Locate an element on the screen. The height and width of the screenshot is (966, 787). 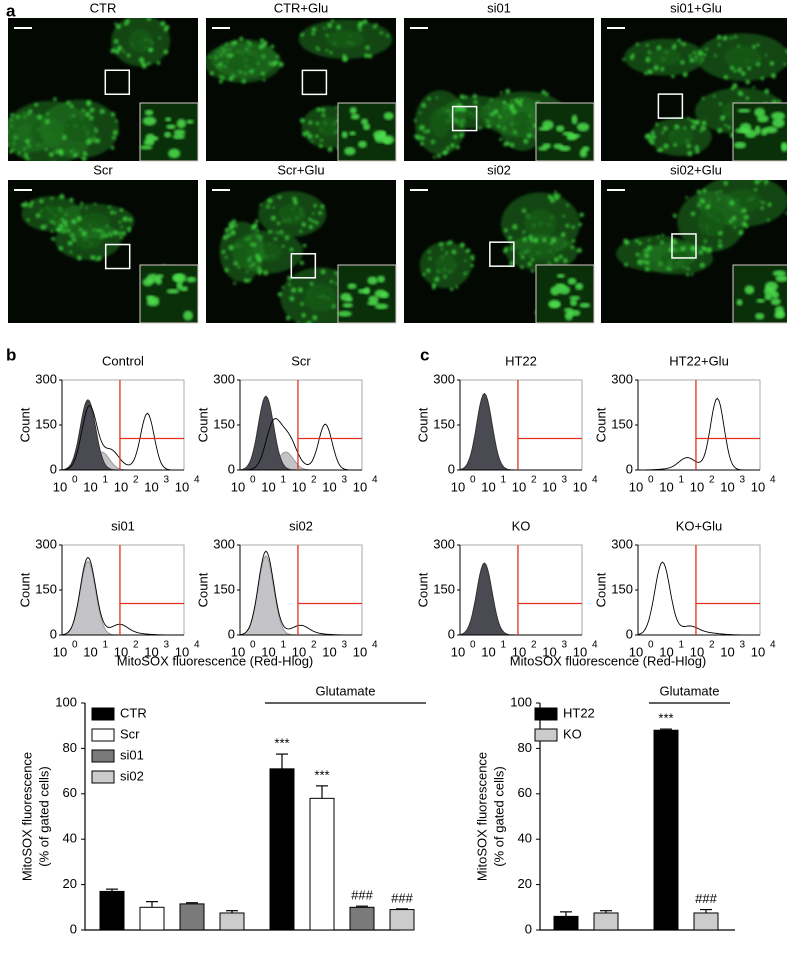
panel-label: a is located at coordinates (11, 10).